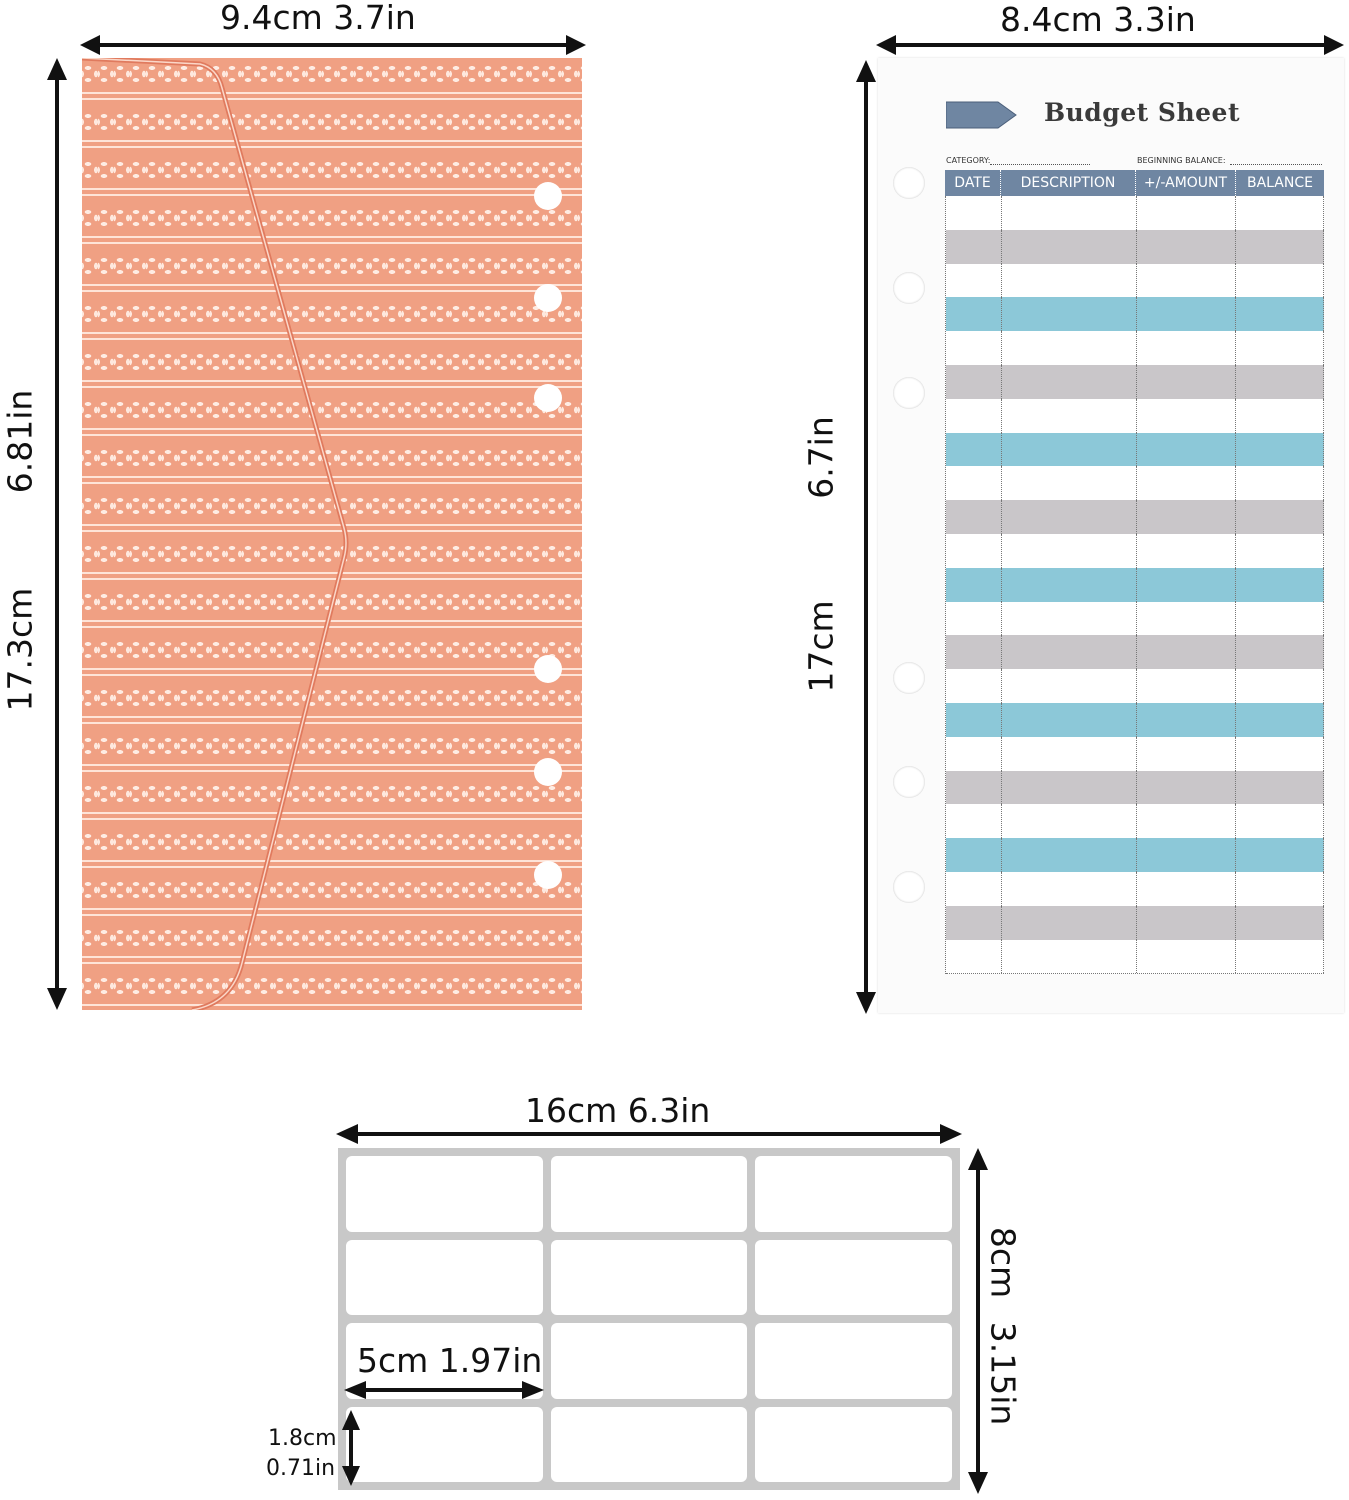 Image resolution: width=1349 pixels, height=1500 pixels. What do you see at coordinates (821, 457) in the screenshot?
I see `sheet-height-in-label: 6.7in` at bounding box center [821, 457].